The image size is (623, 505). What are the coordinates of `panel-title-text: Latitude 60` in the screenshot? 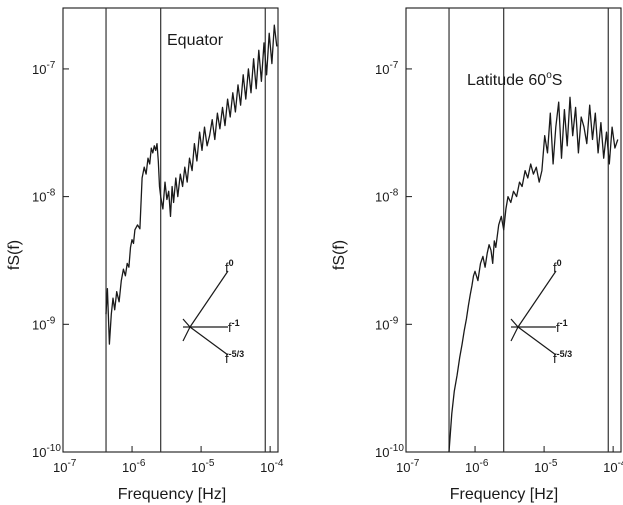 It's located at (506, 80).